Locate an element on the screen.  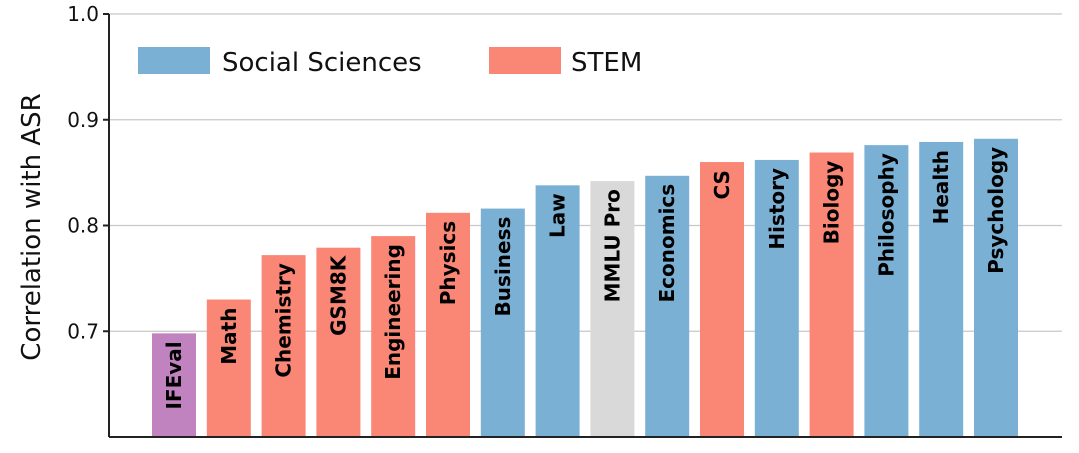
legend-label-0: Social Sciences is located at coordinates (322, 63).